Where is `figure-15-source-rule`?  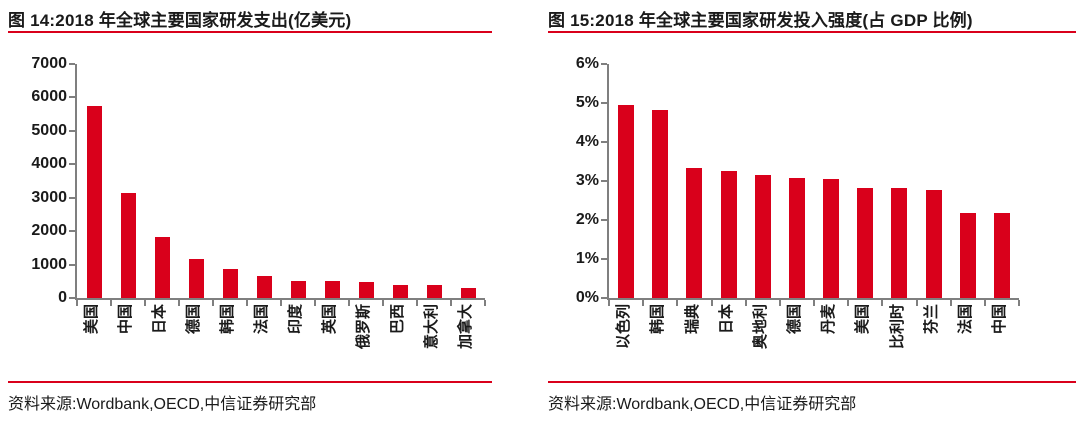
figure-15-source-rule is located at coordinates (812, 382).